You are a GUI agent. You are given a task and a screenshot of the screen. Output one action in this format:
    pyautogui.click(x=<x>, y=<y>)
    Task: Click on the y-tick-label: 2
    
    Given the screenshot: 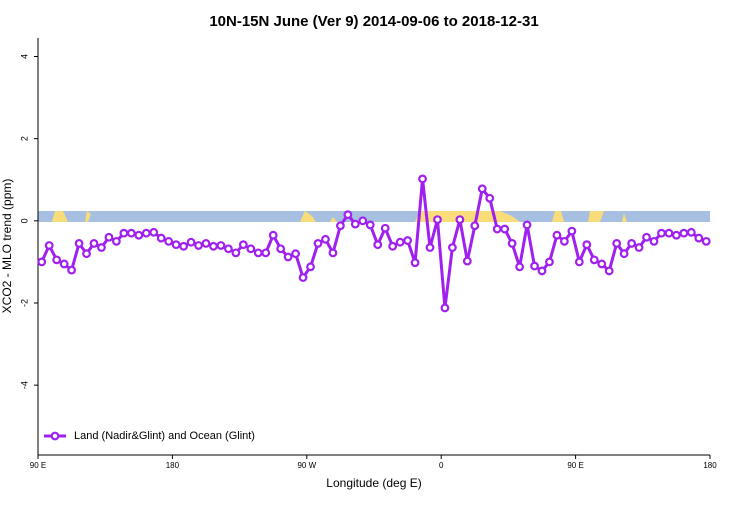 What is the action you would take?
    pyautogui.click(x=24, y=138)
    